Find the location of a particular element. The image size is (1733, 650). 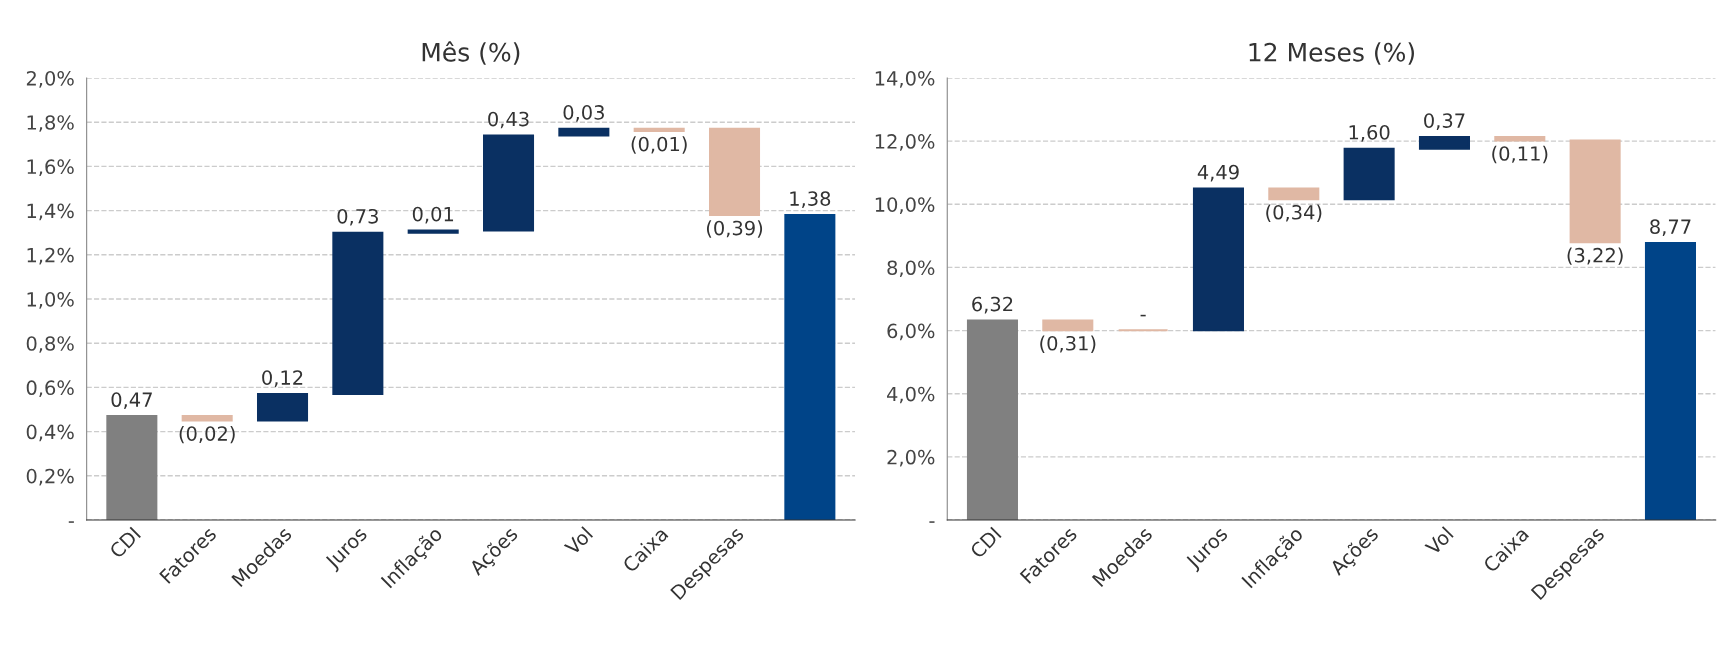

data-label: - is located at coordinates (1143, 315).